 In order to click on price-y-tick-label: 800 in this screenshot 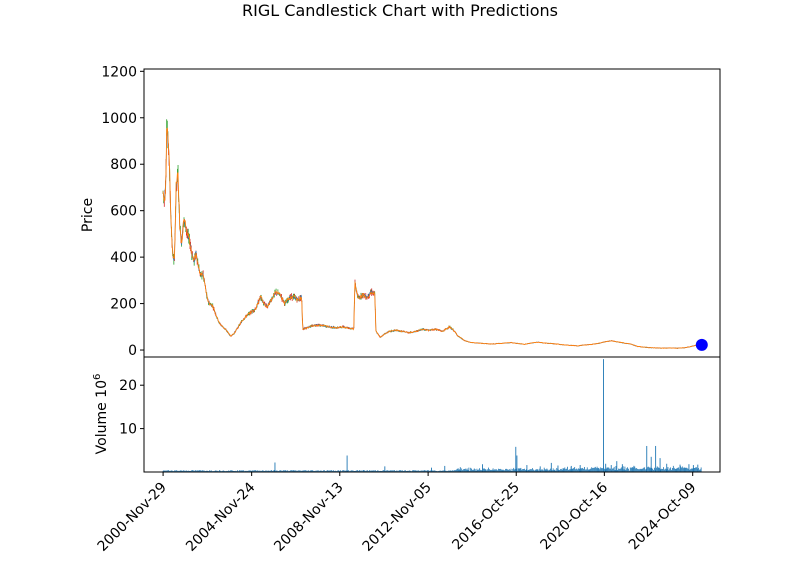, I will do `click(123, 165)`.